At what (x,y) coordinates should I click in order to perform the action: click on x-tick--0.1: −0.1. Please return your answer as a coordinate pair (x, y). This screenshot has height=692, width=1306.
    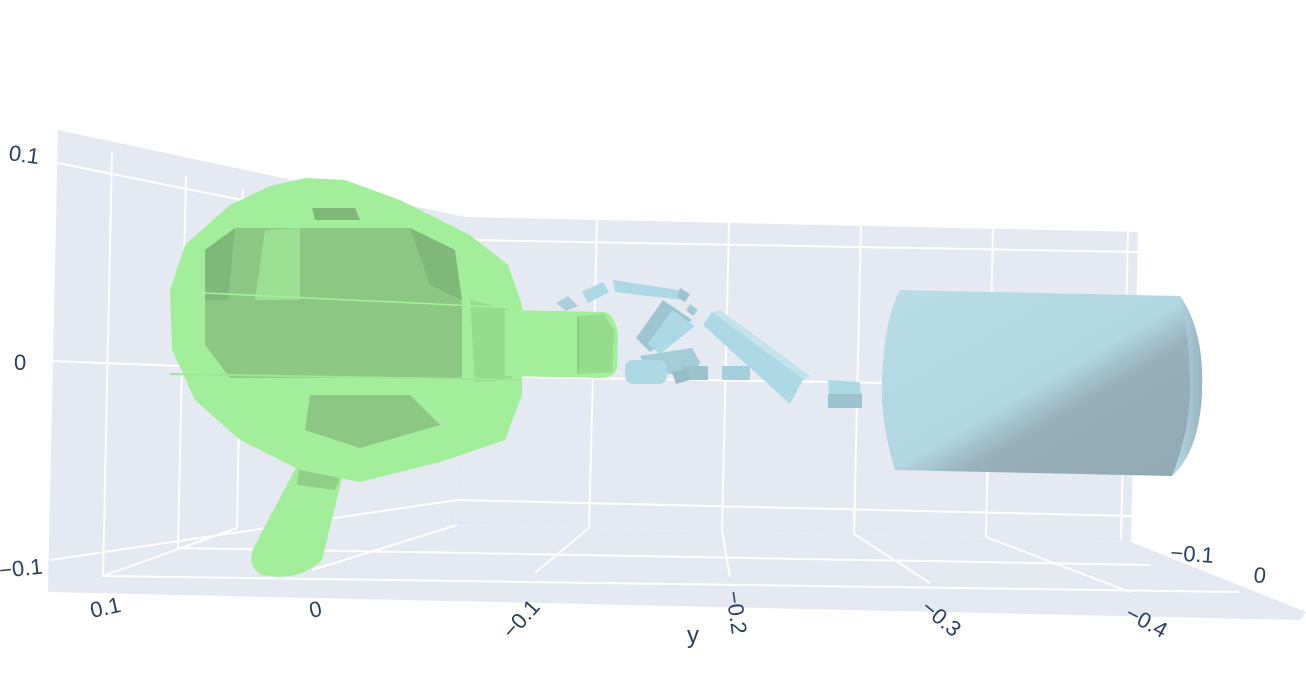
    Looking at the image, I should click on (1192, 554).